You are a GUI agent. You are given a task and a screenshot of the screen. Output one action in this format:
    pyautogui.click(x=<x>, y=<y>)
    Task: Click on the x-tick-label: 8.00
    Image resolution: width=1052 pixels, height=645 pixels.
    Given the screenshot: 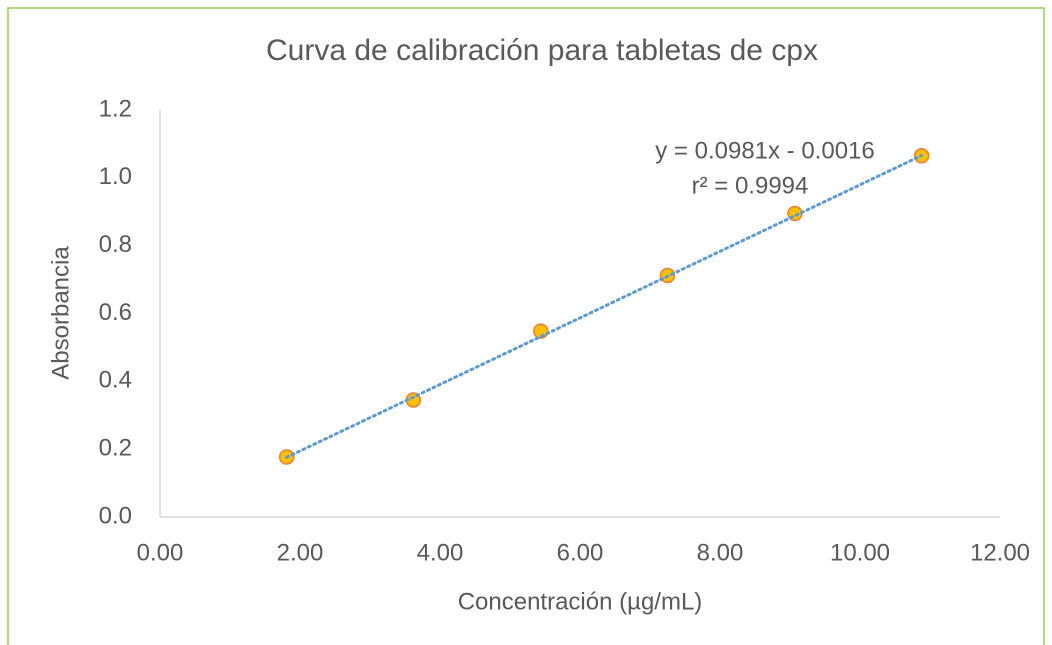 What is the action you would take?
    pyautogui.click(x=720, y=552)
    